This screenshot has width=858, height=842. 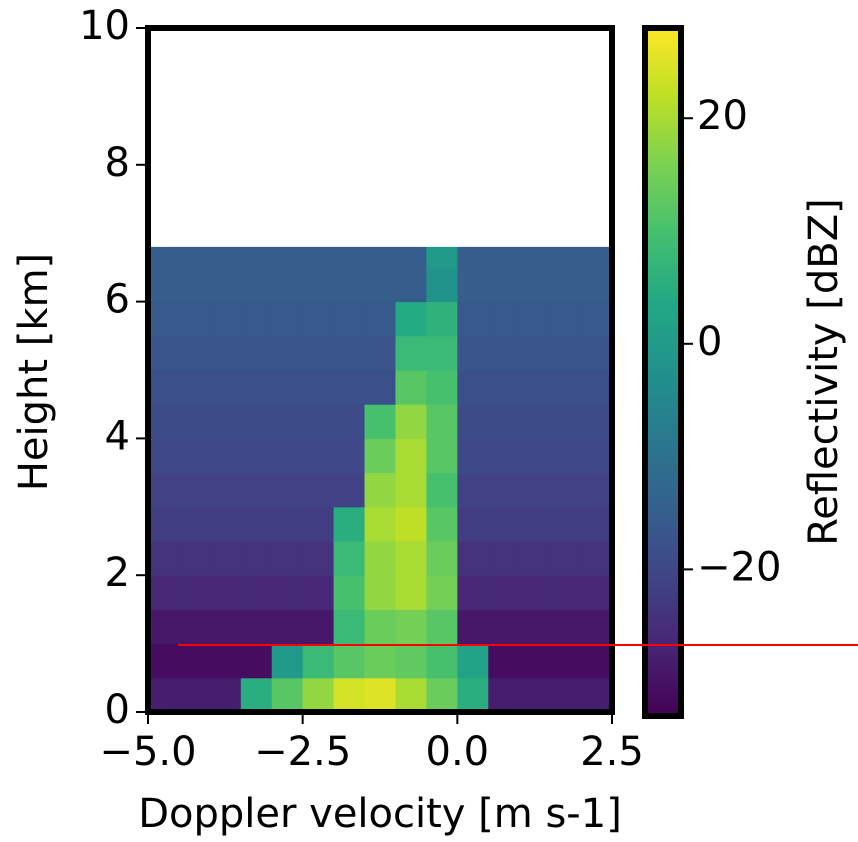 What do you see at coordinates (104, 26) in the screenshot?
I see `y-tick-label: 10` at bounding box center [104, 26].